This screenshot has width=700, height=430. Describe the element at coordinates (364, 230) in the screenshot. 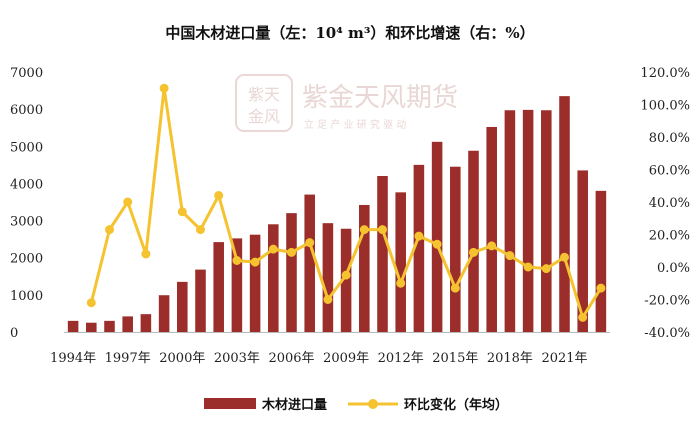

I see `line-point-2010年` at that location.